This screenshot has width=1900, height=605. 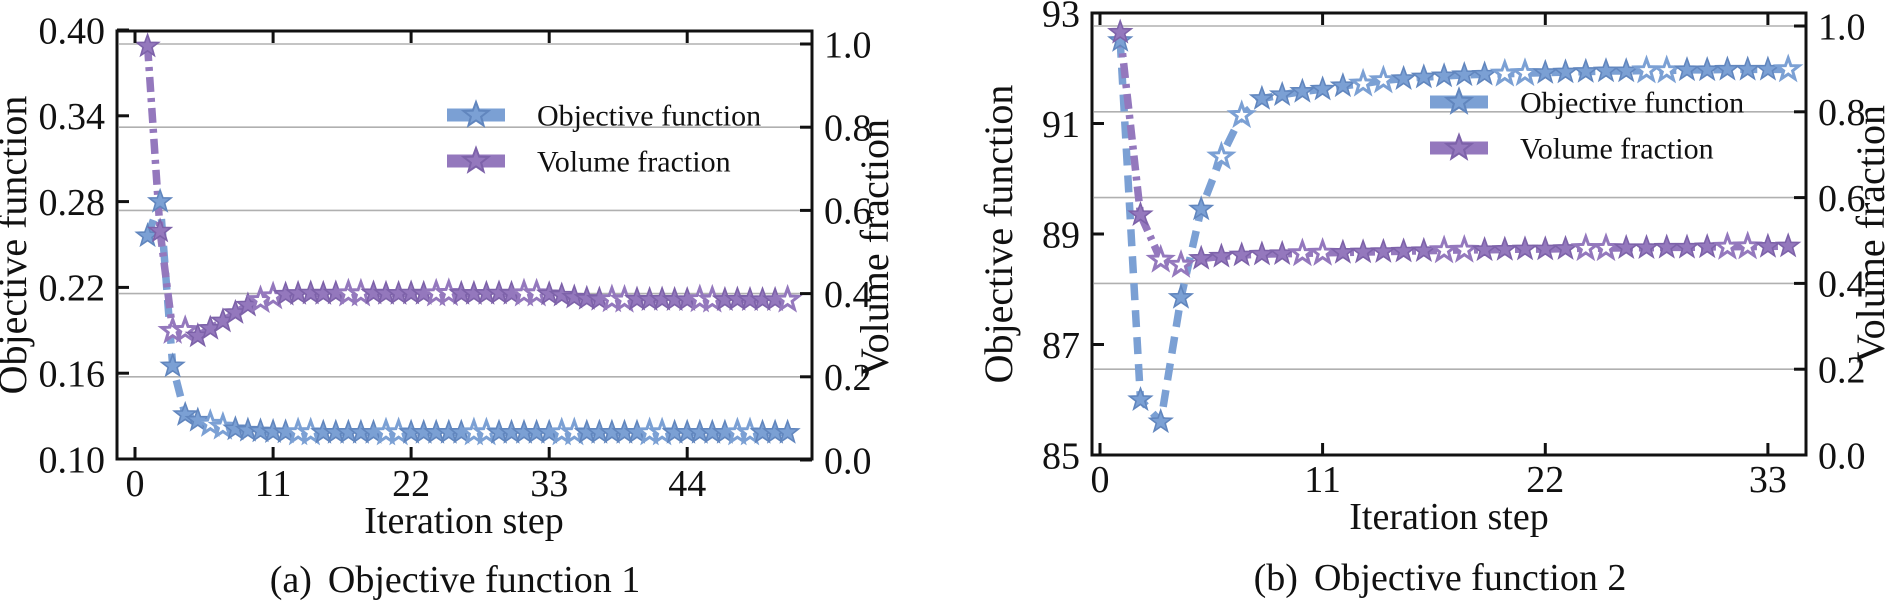 What do you see at coordinates (1448, 517) in the screenshot?
I see `chart-b-x-axis-label: Iteration step` at bounding box center [1448, 517].